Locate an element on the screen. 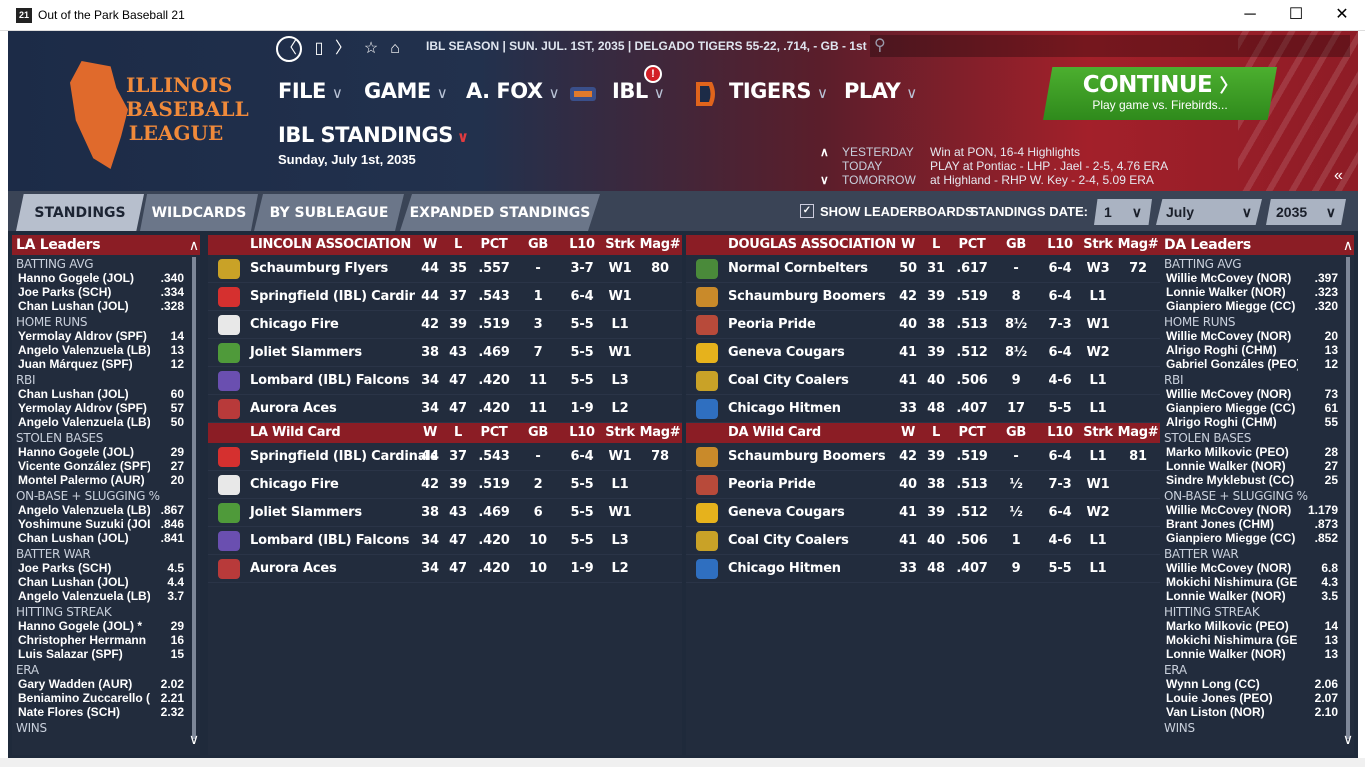 The width and height of the screenshot is (1365, 767). leader-row: Chan Lushan (JOL) .328 is located at coordinates (106, 306).